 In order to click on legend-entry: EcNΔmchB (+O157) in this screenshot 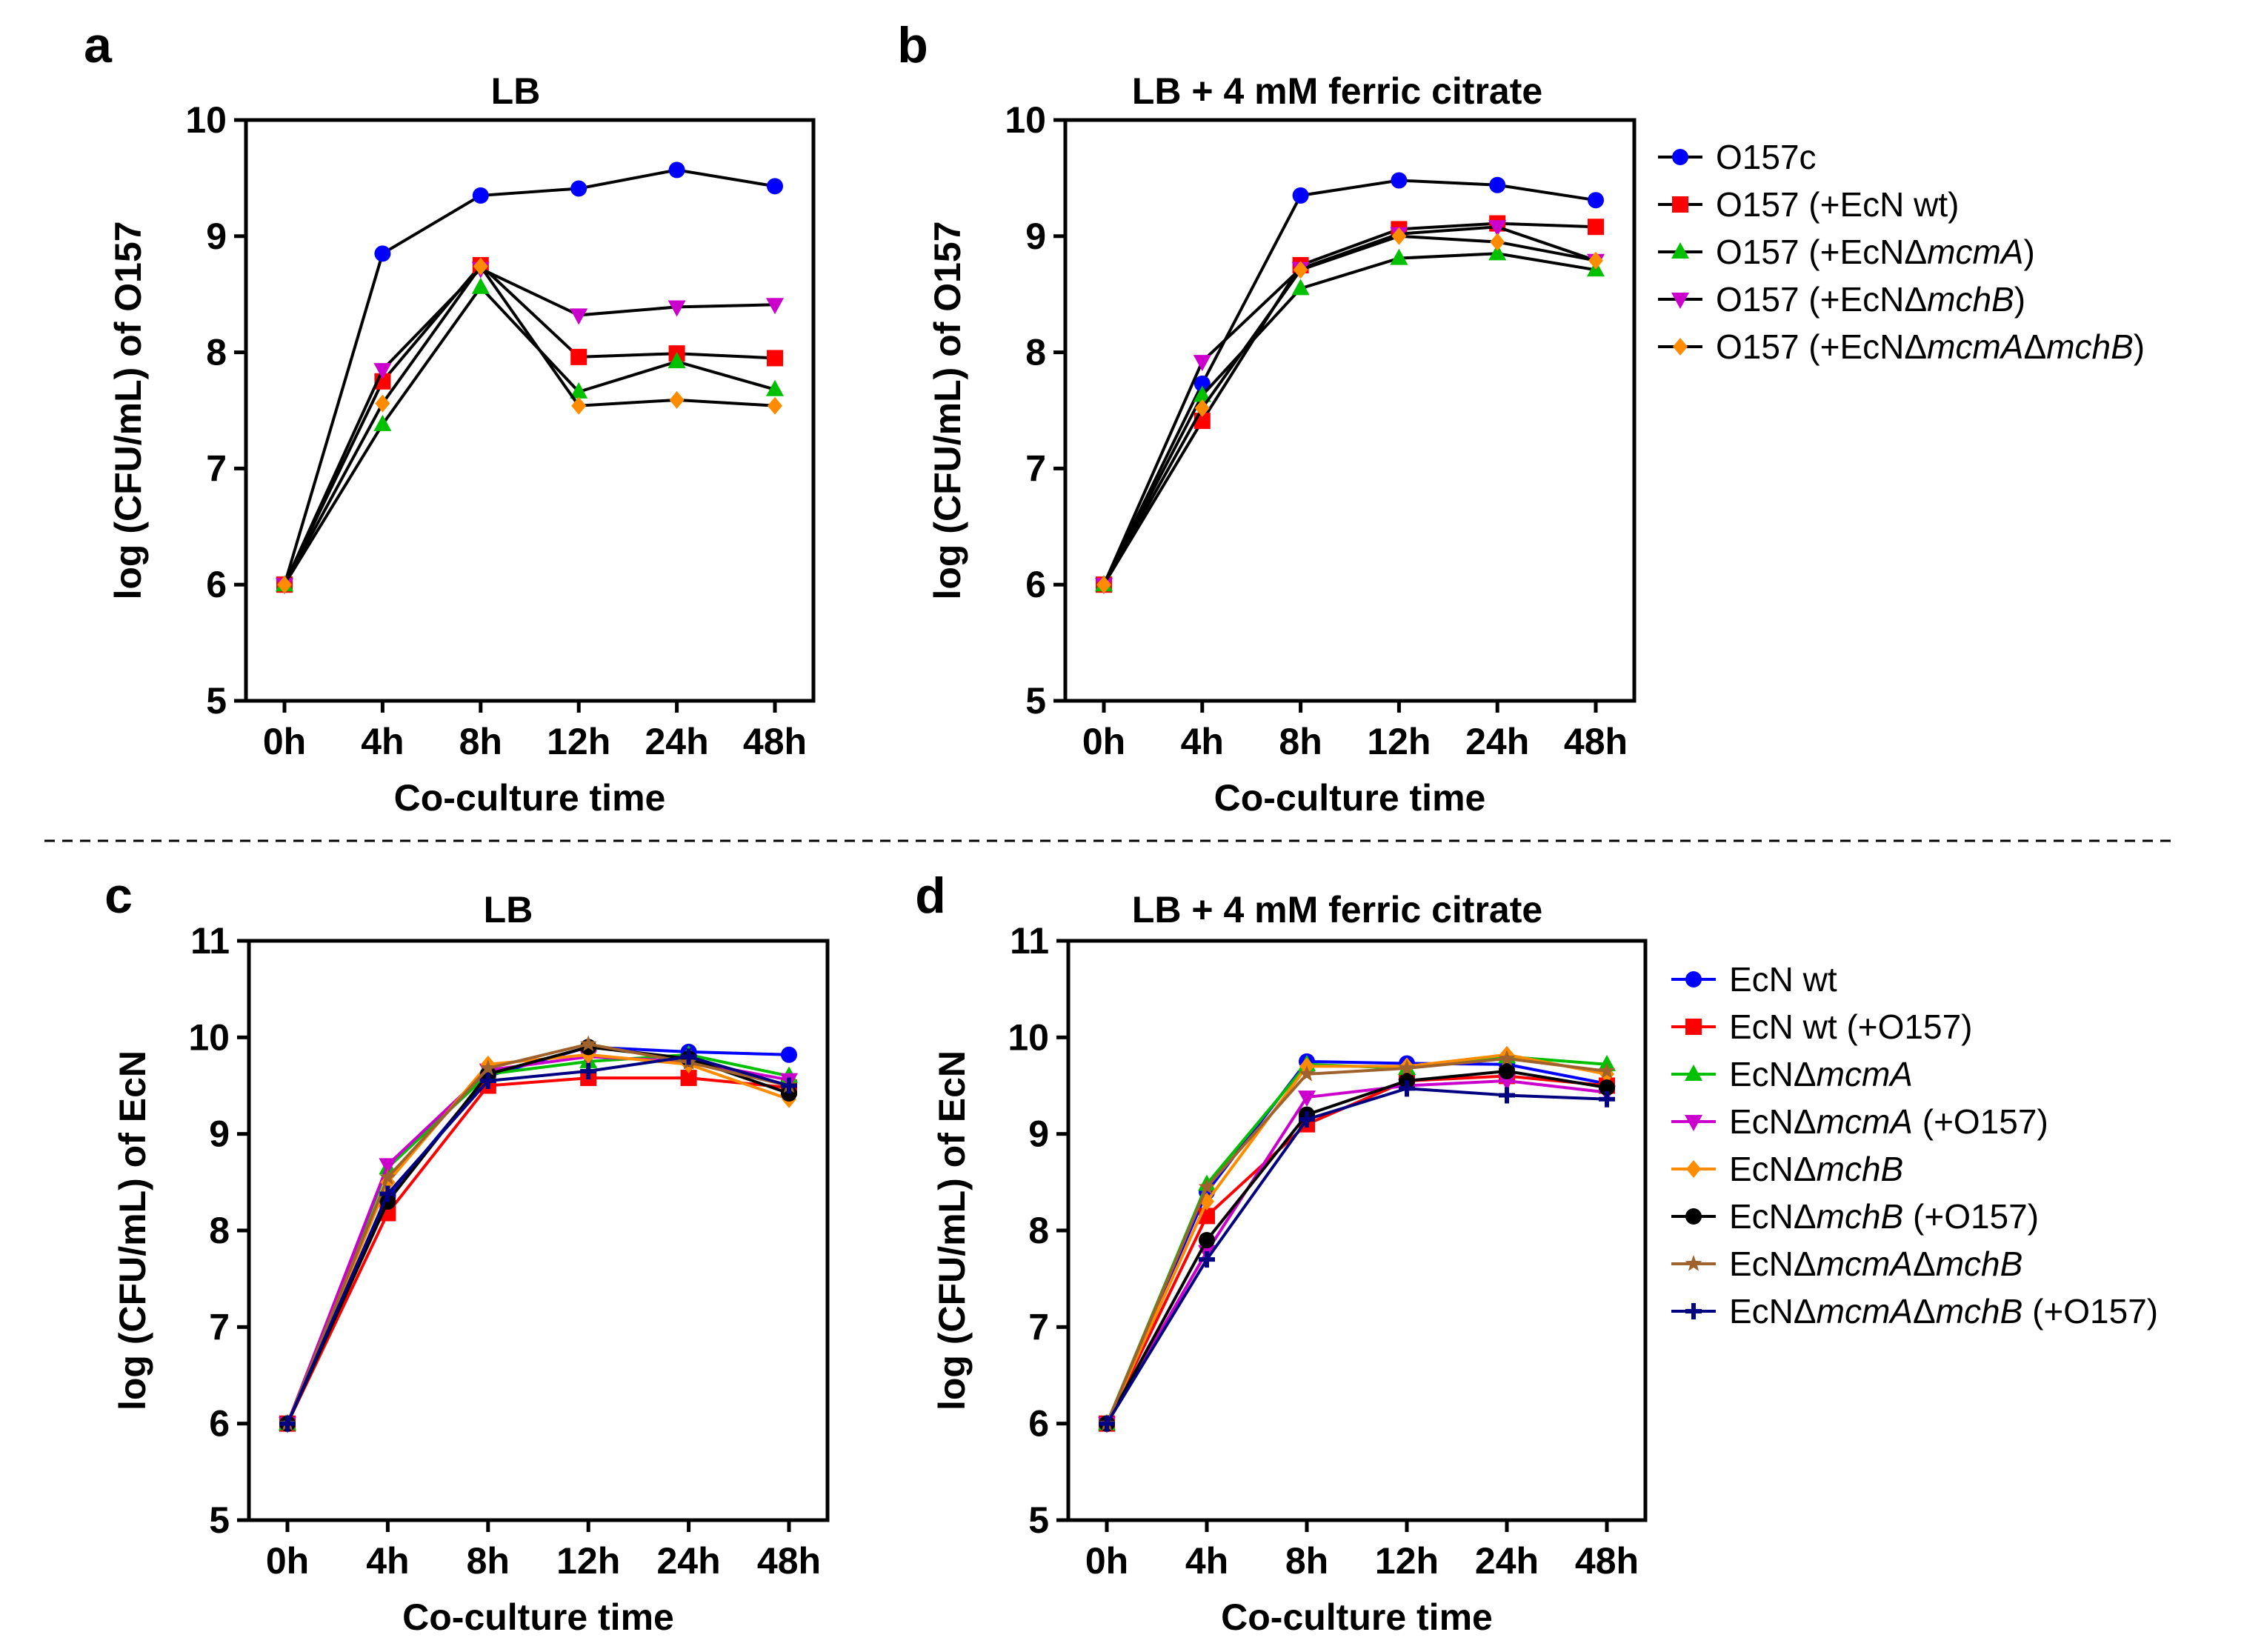, I will do `click(1884, 1216)`.